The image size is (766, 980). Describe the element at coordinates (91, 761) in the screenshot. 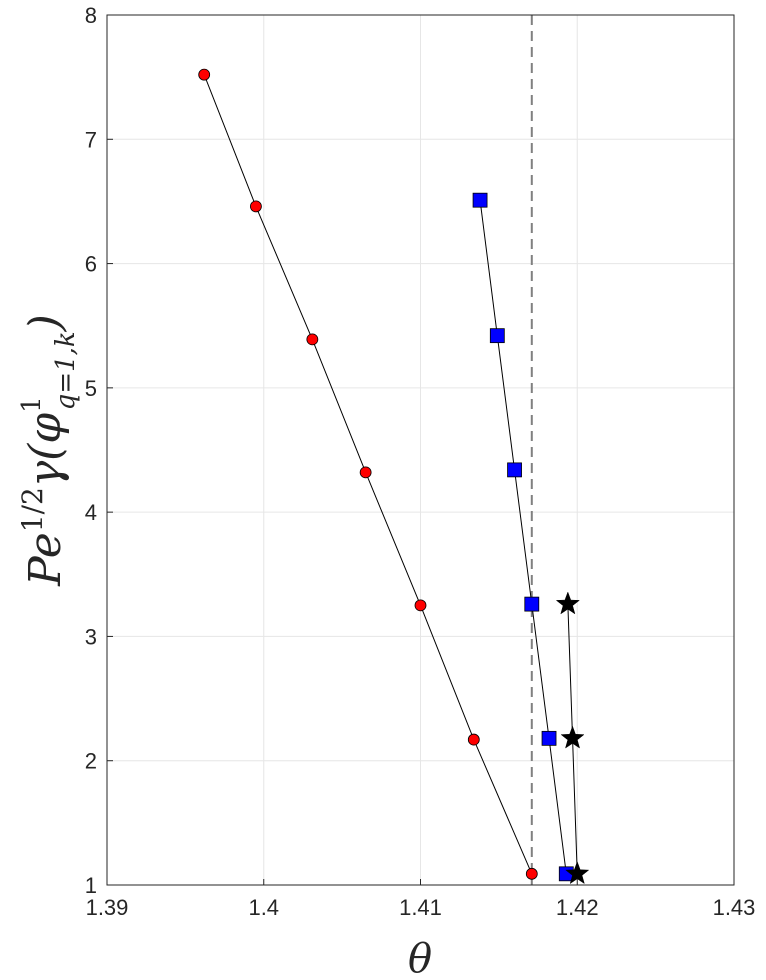

I see `y-tick-label: 2` at that location.